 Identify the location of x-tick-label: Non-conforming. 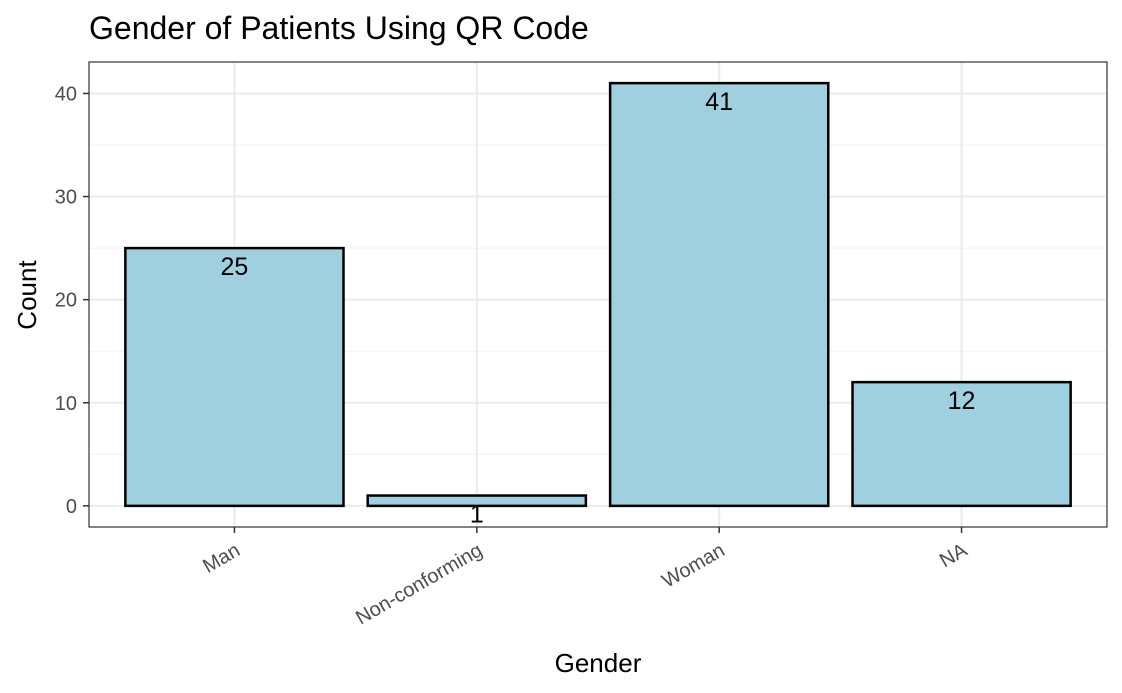
(419, 584).